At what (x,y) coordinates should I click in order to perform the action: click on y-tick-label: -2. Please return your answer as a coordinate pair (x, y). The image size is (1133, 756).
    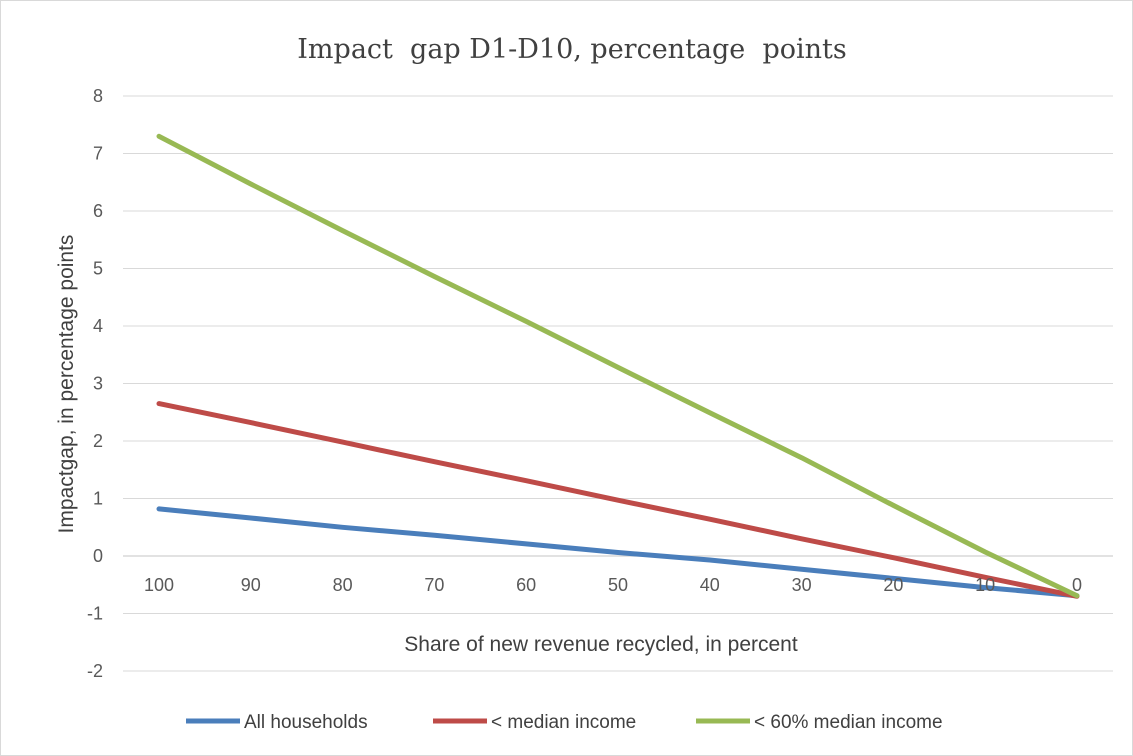
    Looking at the image, I should click on (95, 671).